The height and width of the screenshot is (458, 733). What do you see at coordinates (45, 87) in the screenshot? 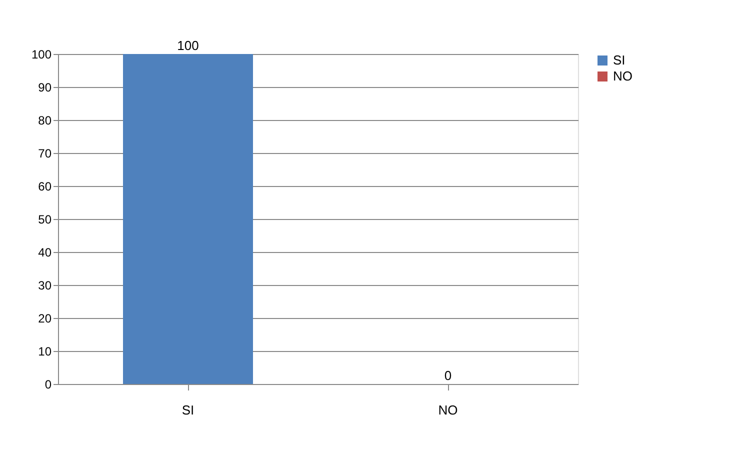
I see `y-tick-label: 90` at bounding box center [45, 87].